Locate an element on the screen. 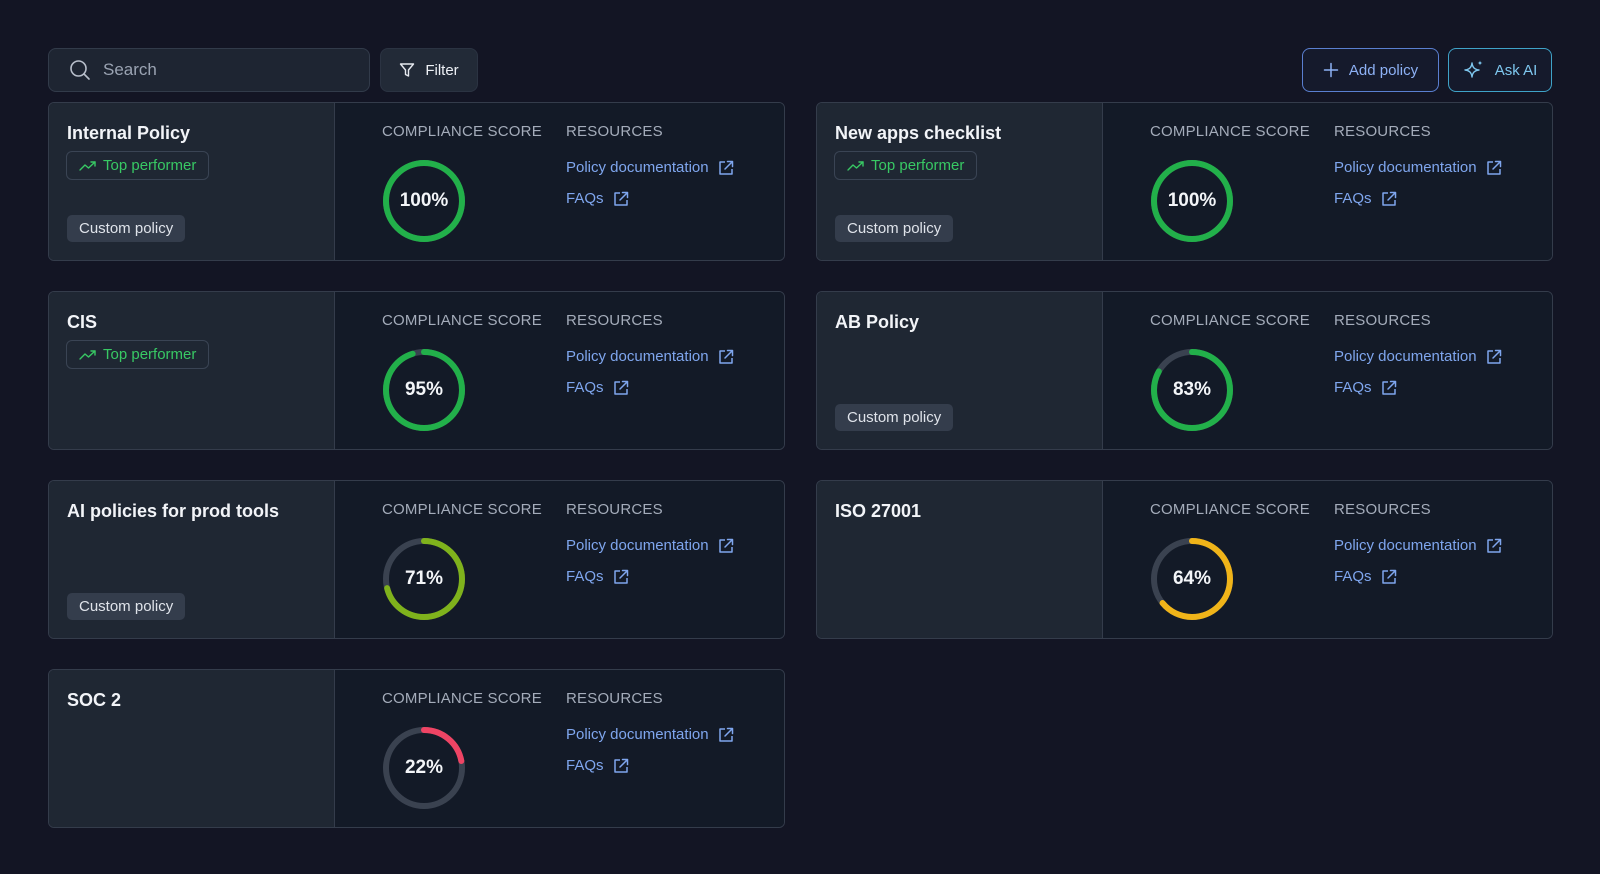 The image size is (1600, 874). search-icon is located at coordinates (80, 70).